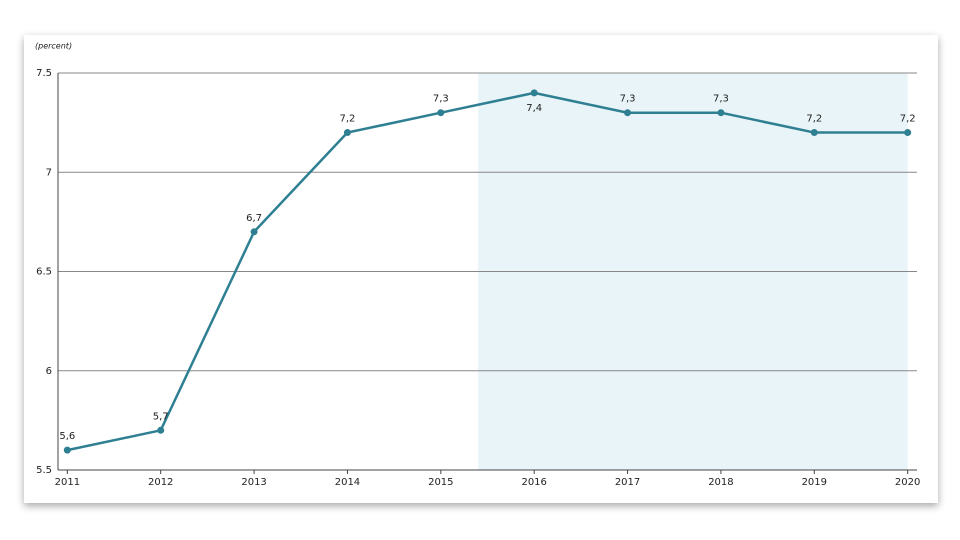  What do you see at coordinates (53, 46) in the screenshot?
I see `y-axis-label: (percent)` at bounding box center [53, 46].